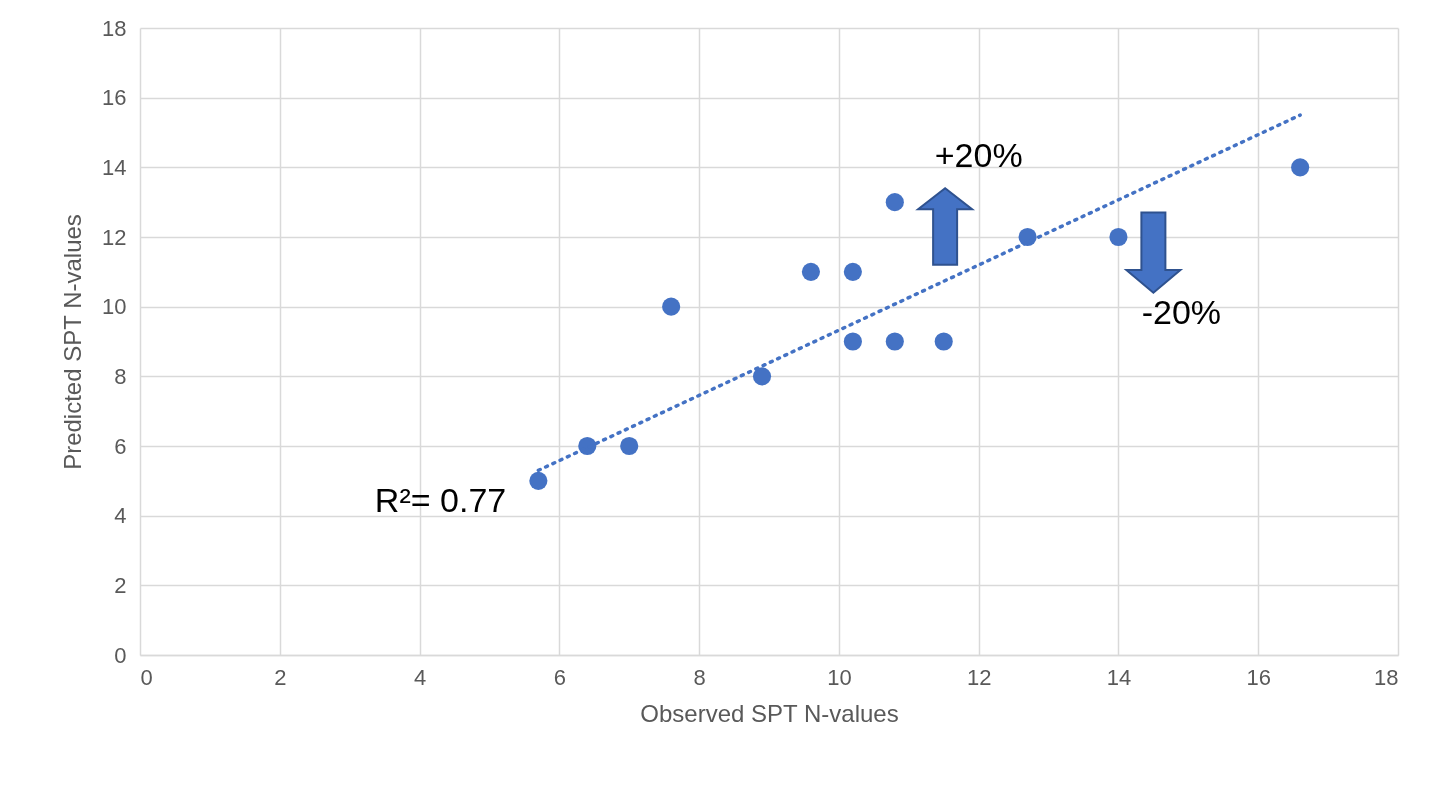 The height and width of the screenshot is (793, 1435). I want to click on x-tick-label: 0, so click(146, 677).